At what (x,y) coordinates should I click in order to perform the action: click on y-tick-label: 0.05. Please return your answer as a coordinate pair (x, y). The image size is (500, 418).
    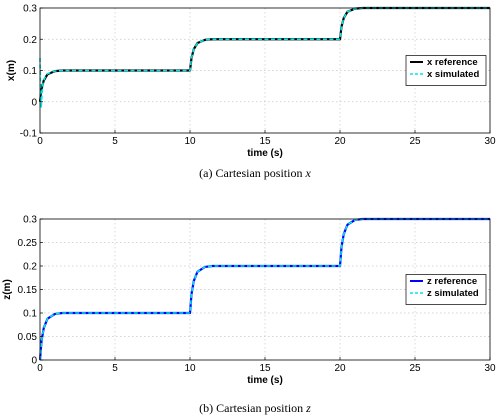
    Looking at the image, I should click on (28, 337).